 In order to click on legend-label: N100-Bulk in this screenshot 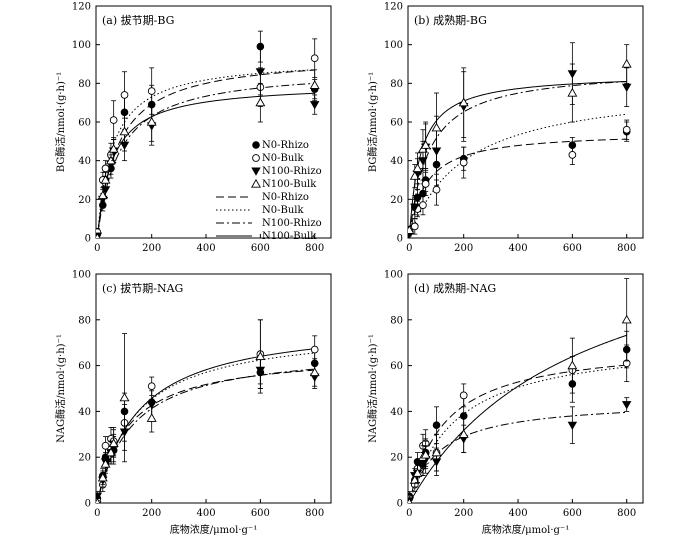, I will do `click(289, 236)`.